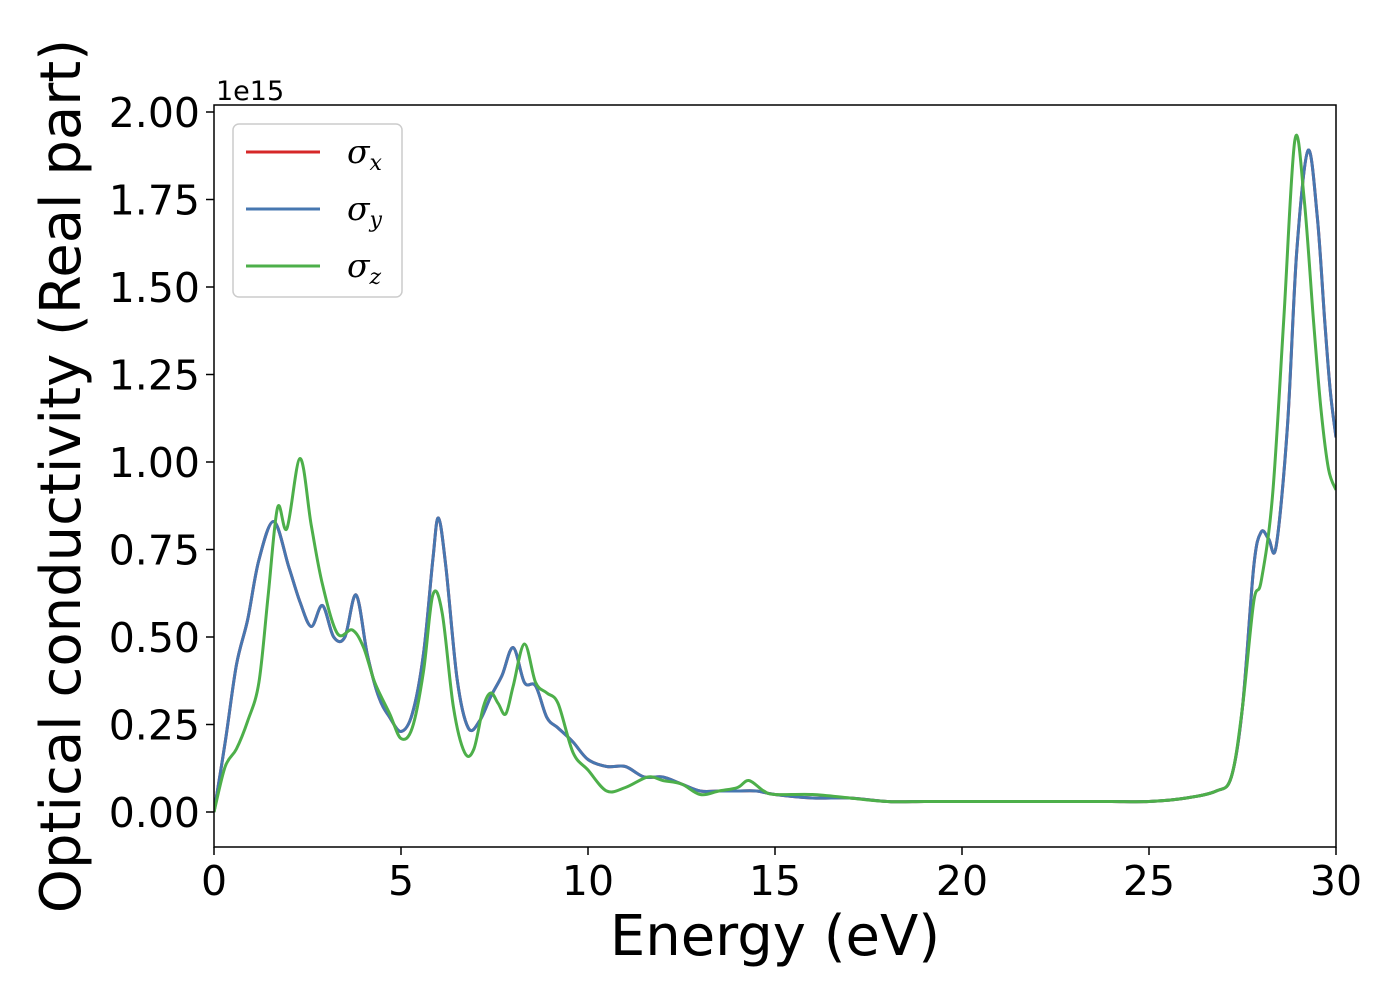 Image resolution: width=1400 pixels, height=1000 pixels. What do you see at coordinates (61, 476) in the screenshot?
I see `y-axis-title: Optical conductivity (Real part)` at bounding box center [61, 476].